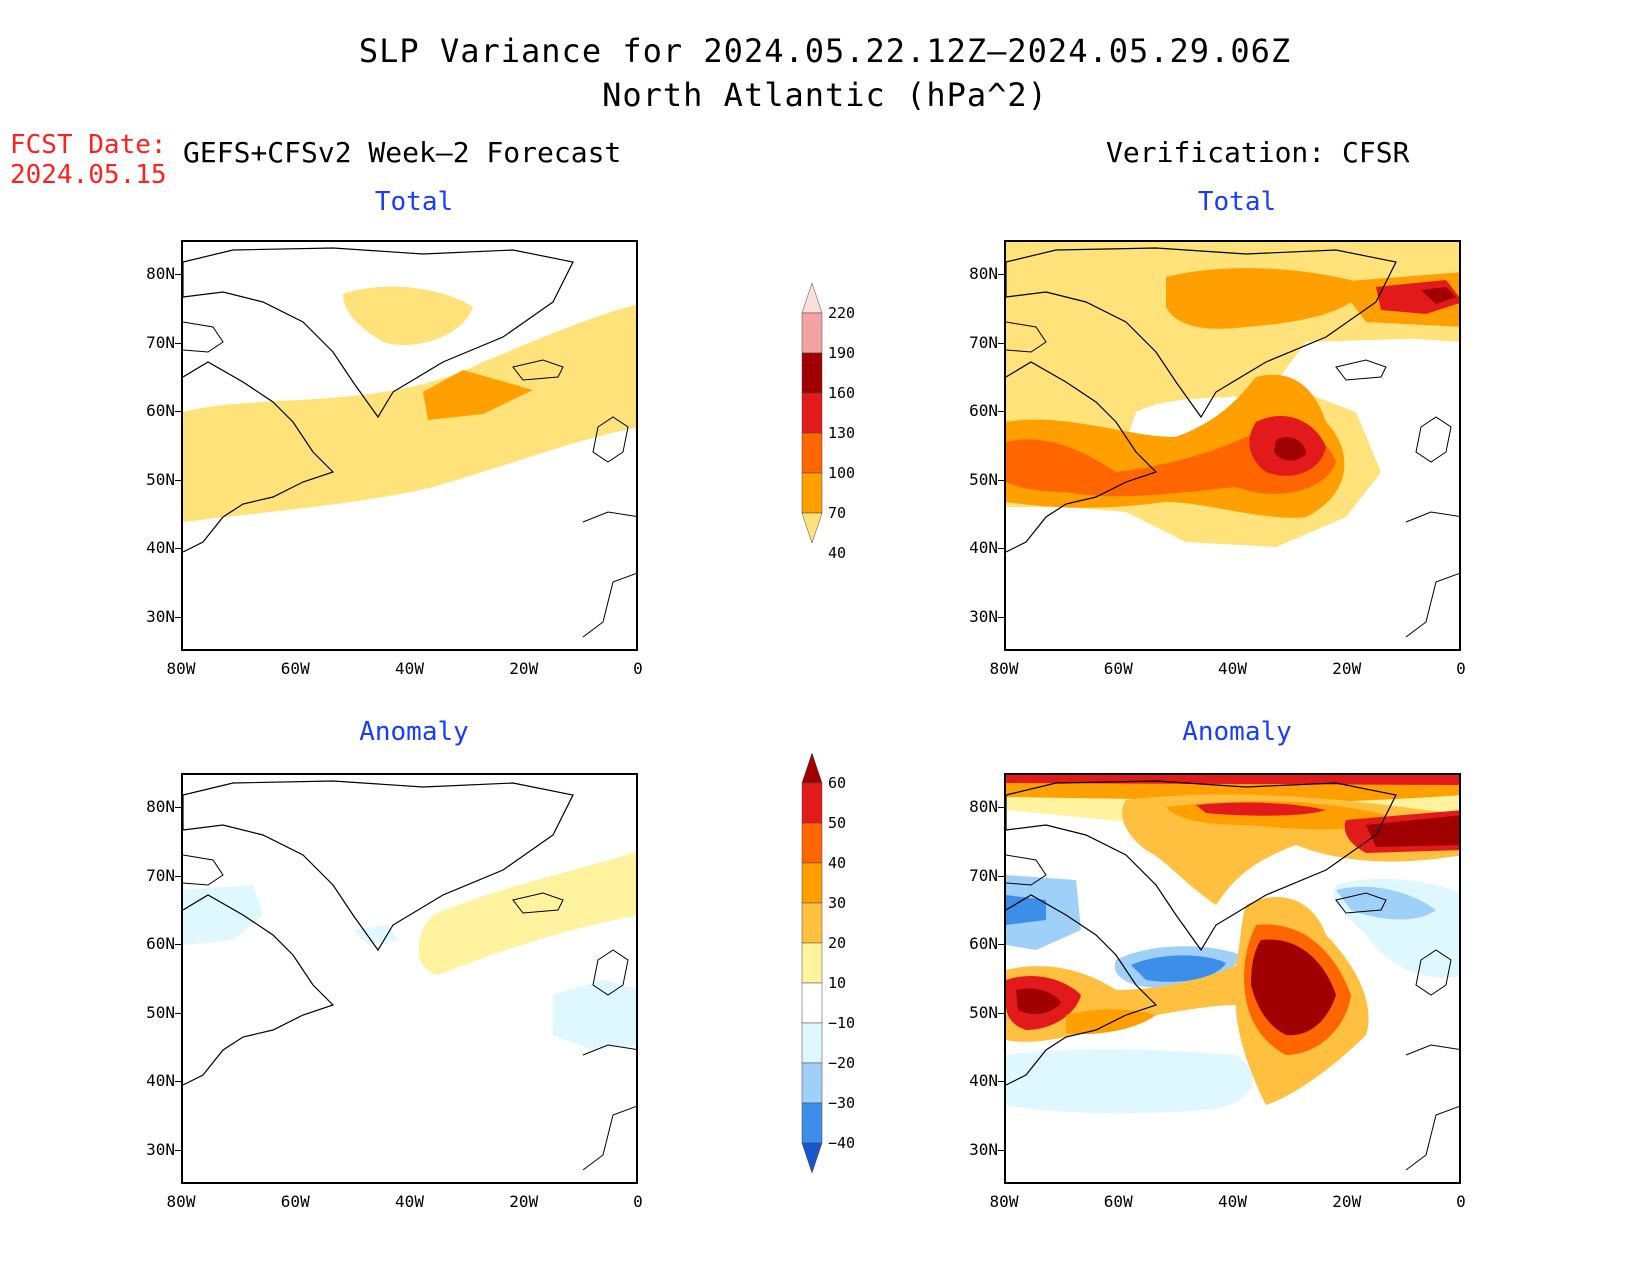 This screenshot has height=1275, width=1650. I want to click on contour-field-verification-total, so click(1232, 440).